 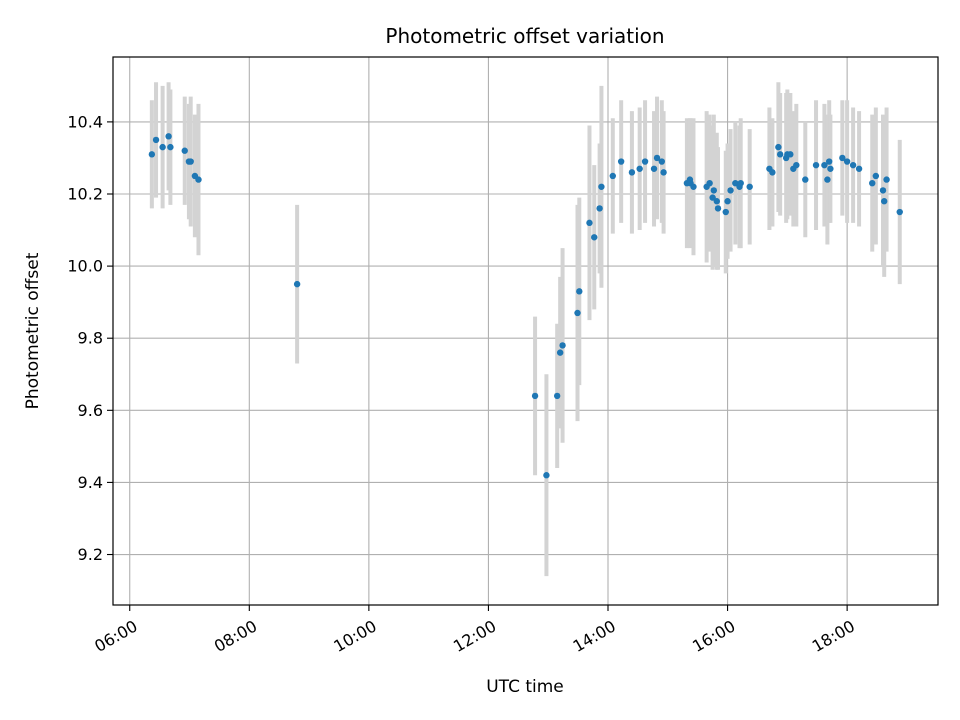 I want to click on y-tick-label: 10.0, so click(x=85, y=266).